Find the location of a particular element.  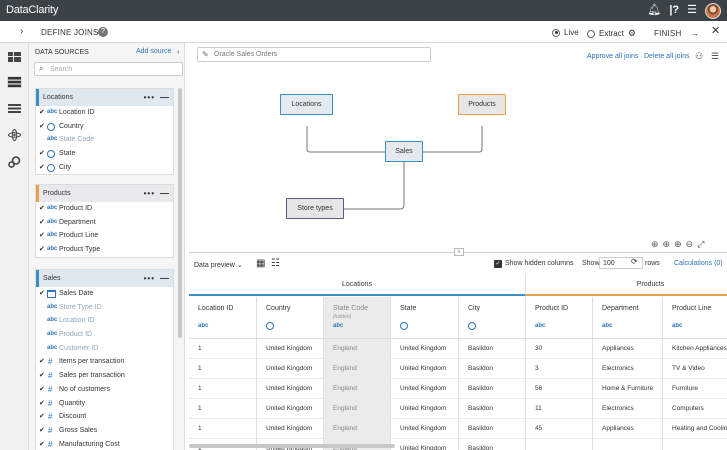

delete-all-joins-link: Delete all joins is located at coordinates (667, 56).